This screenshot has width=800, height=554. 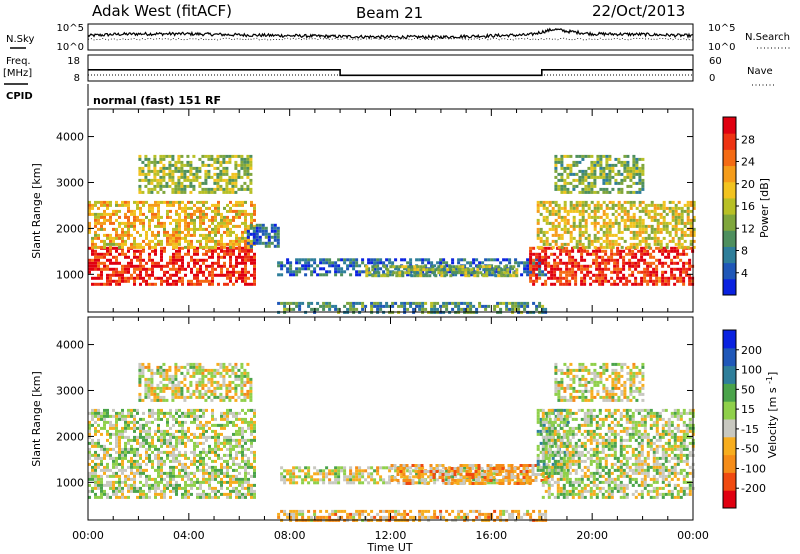 What do you see at coordinates (390, 68) in the screenshot?
I see `frequency-panel-frame` at bounding box center [390, 68].